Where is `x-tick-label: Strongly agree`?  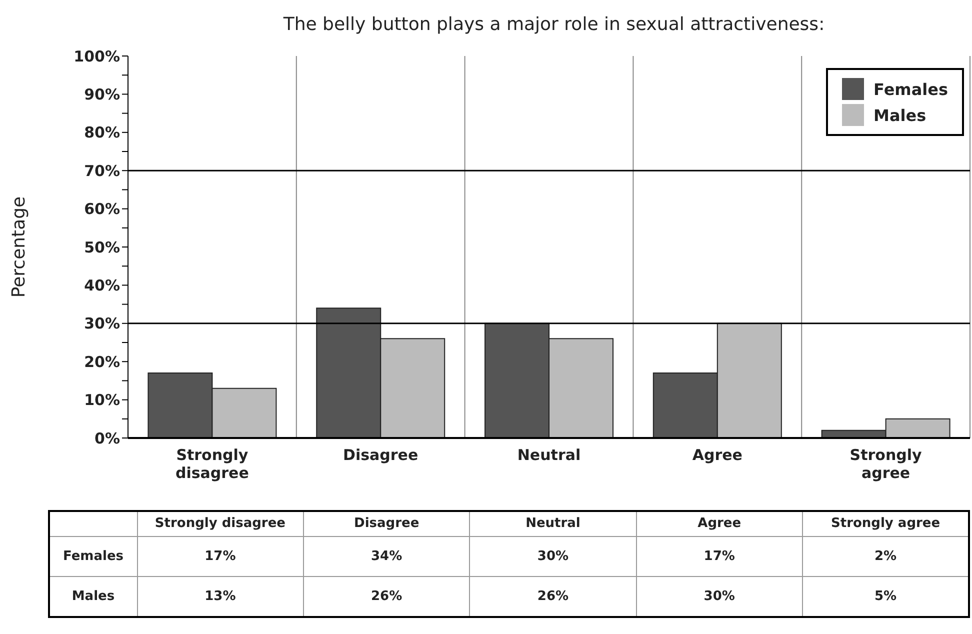
x-tick-label: Strongly agree is located at coordinates (886, 464).